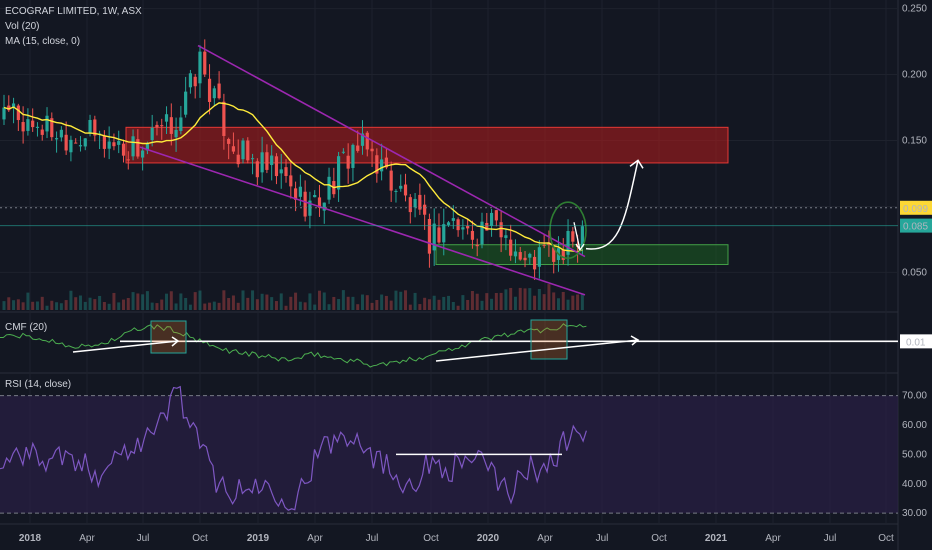 Image resolution: width=932 pixels, height=550 pixels. What do you see at coordinates (293, 448) in the screenshot?
I see `rsi-line` at bounding box center [293, 448].